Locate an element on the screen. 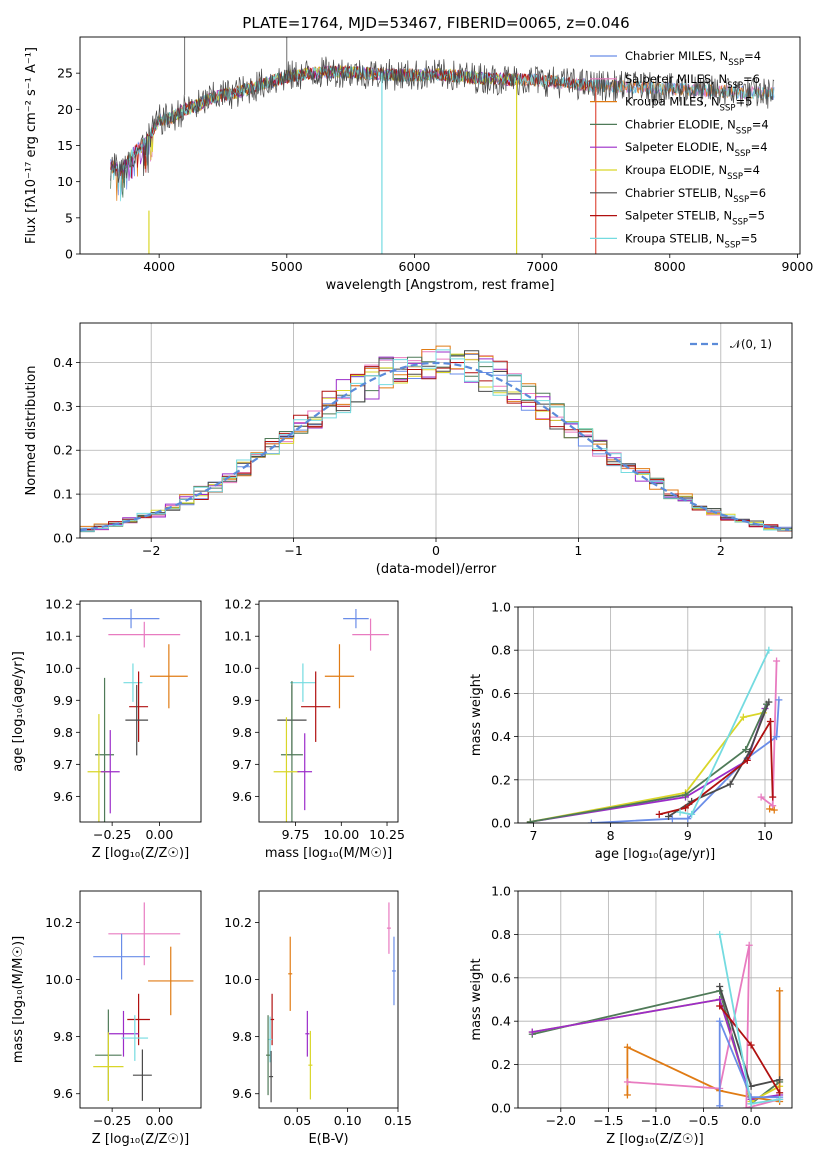 This screenshot has height=1170, width=819. y-tick-label: 0.6 is located at coordinates (501, 977).